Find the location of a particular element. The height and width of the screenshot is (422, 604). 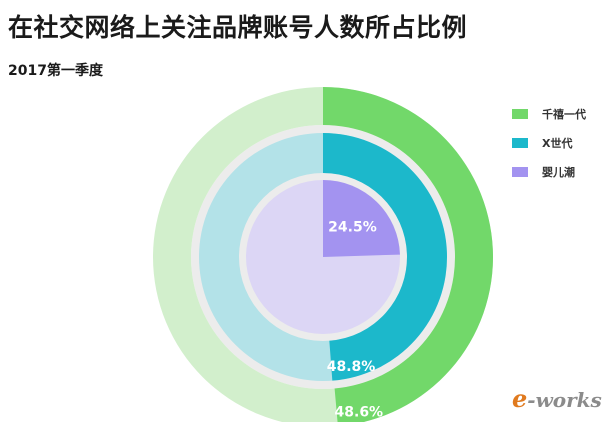

legend-label-baby-boomers: 婴儿潮 is located at coordinates (558, 172).